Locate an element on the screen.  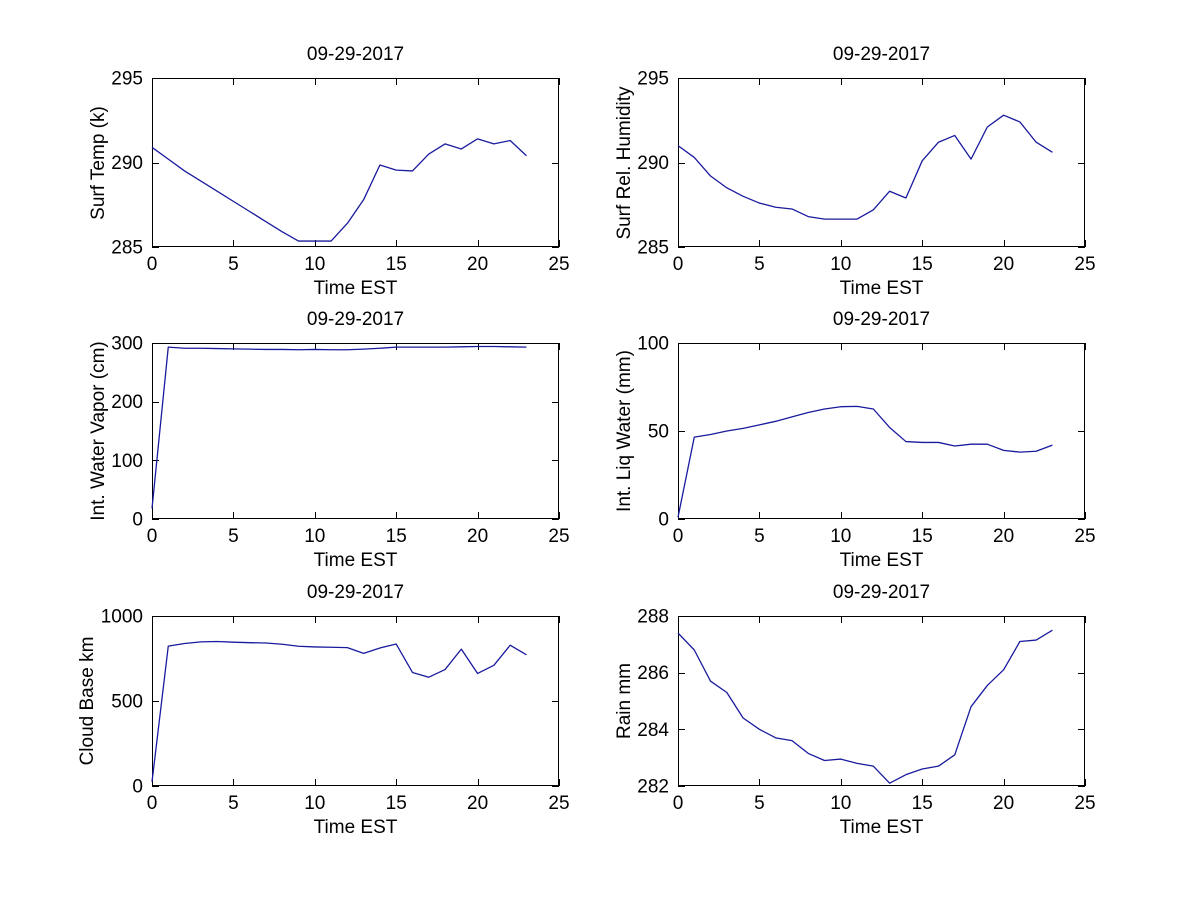
y-tick-label: 50 is located at coordinates (658, 432).